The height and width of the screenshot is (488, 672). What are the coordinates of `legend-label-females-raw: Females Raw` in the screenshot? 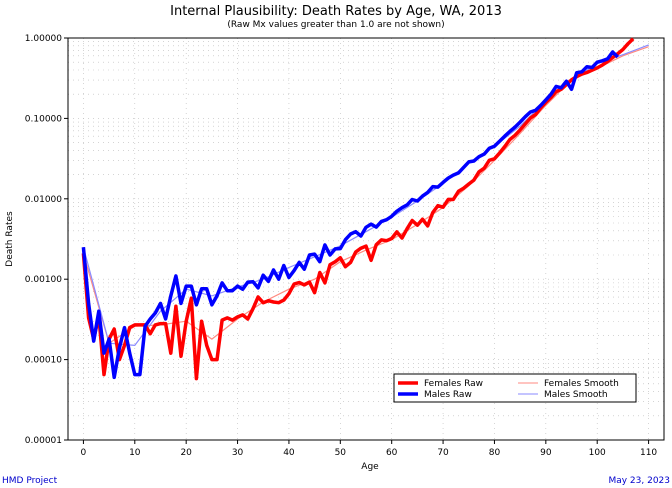 It's located at (453, 384).